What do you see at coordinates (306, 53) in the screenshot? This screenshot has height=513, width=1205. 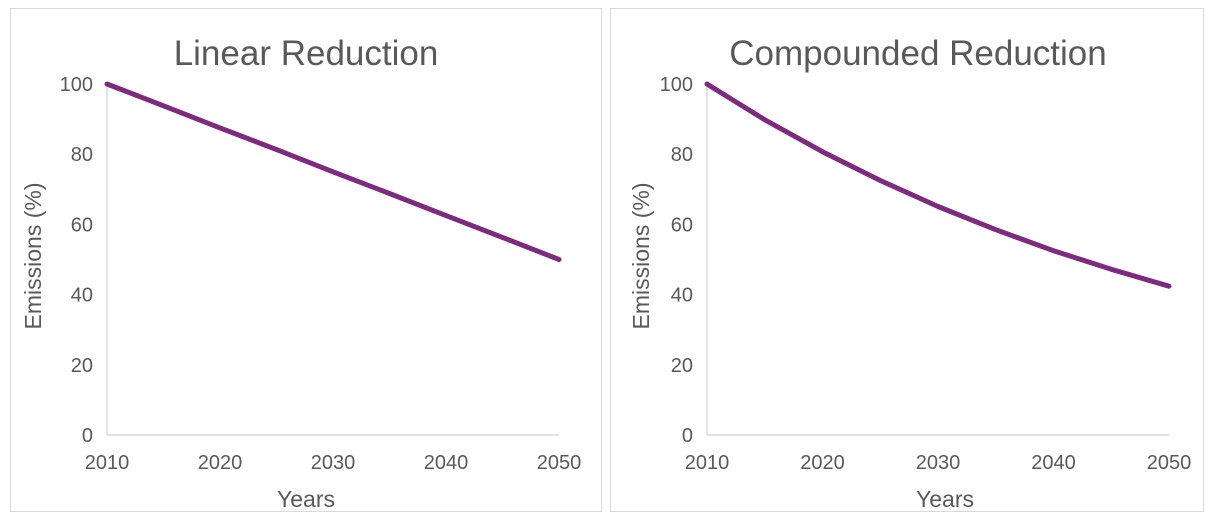 I see `chart-title: Linear Reduction` at bounding box center [306, 53].